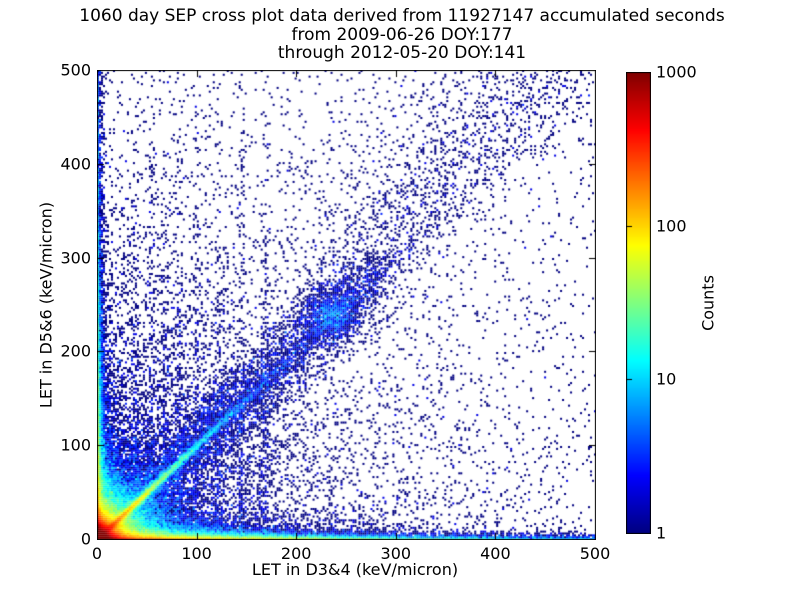 The image size is (800, 600). I want to click on y-tick-label-500: 500, so click(75, 70).